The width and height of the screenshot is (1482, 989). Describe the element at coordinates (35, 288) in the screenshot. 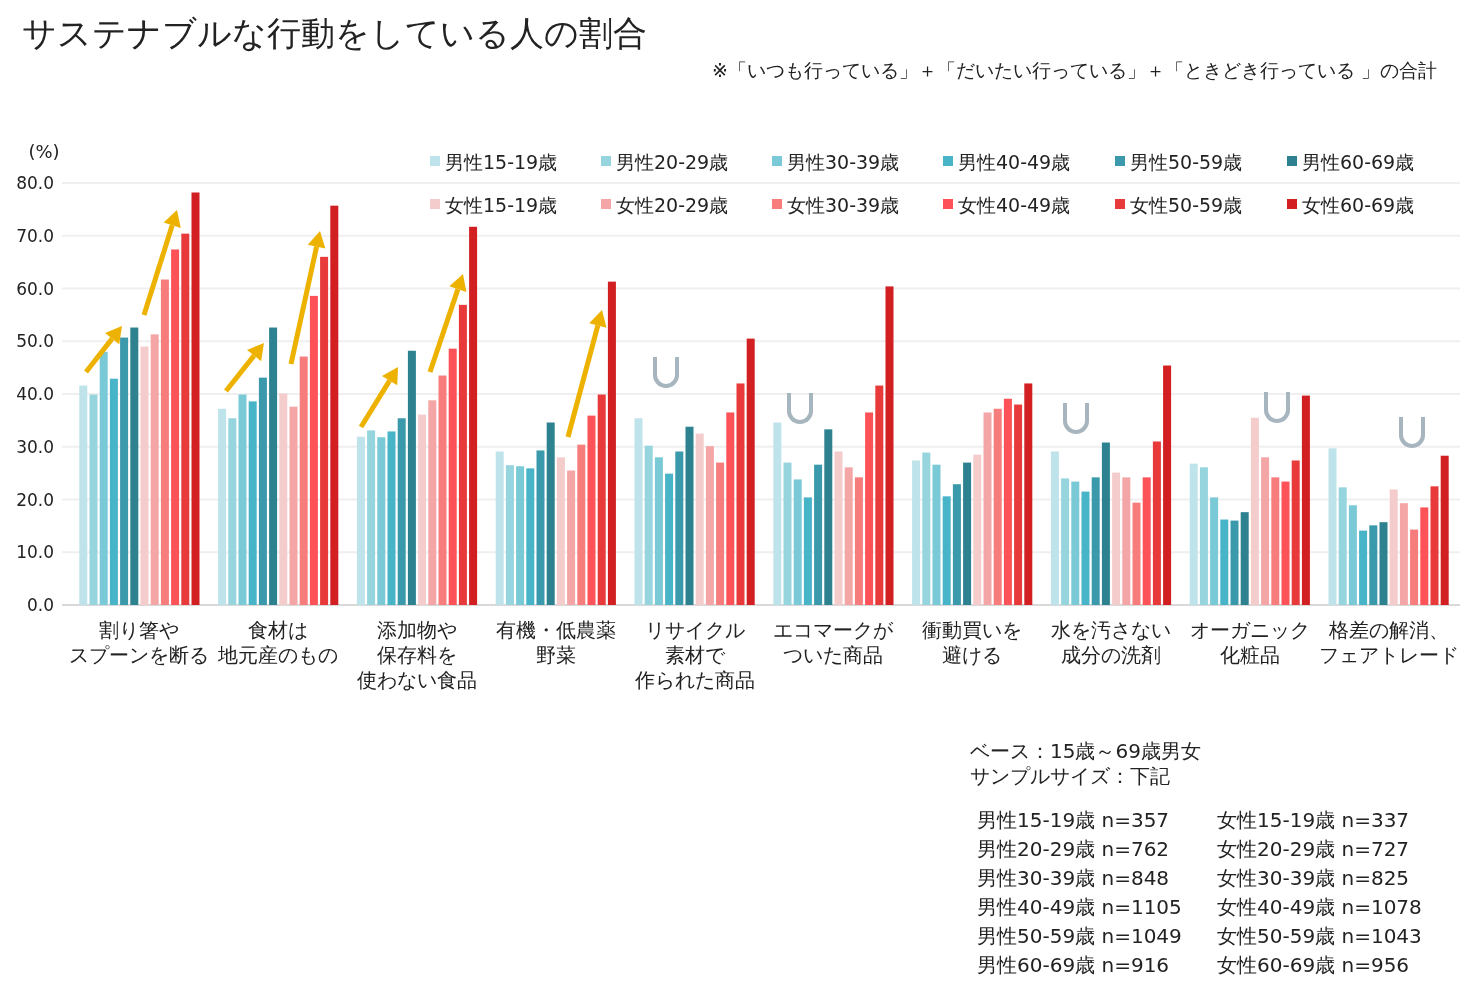

I see `y-tick-label: 60.0` at that location.